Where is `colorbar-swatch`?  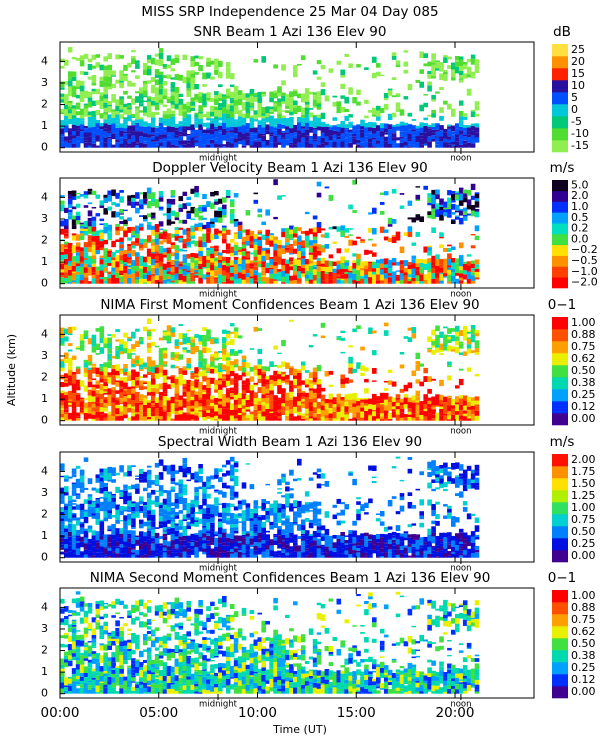 colorbar-swatch is located at coordinates (560, 185).